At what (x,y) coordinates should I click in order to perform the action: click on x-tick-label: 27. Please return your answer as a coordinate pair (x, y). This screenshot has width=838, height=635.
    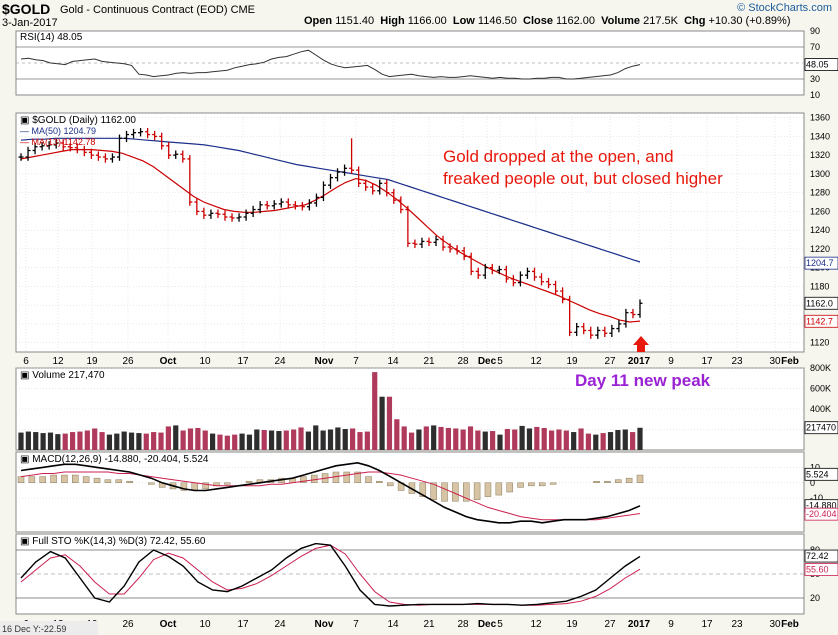
    Looking at the image, I should click on (610, 361).